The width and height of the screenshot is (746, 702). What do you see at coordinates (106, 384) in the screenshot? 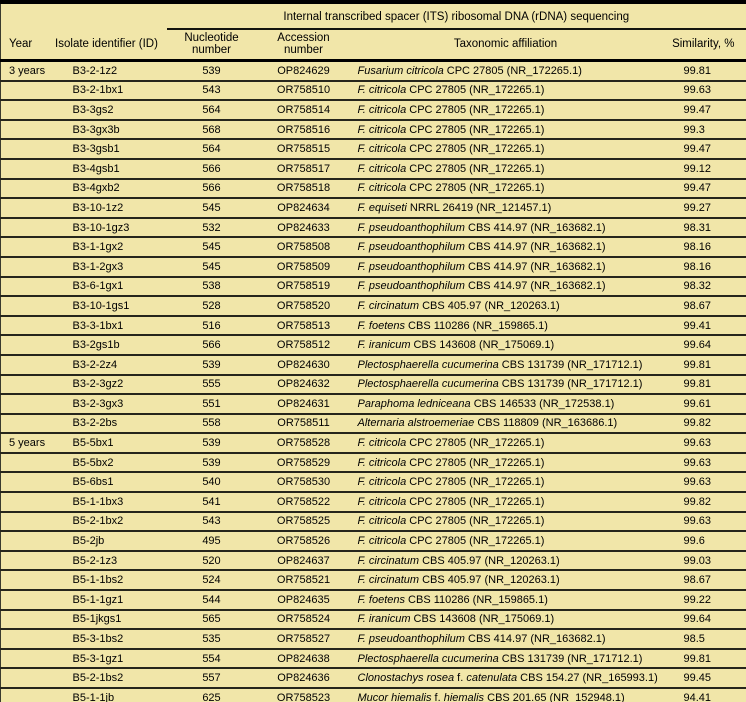
I see `isolate-id-cell: B3-2-3gz2` at bounding box center [106, 384].